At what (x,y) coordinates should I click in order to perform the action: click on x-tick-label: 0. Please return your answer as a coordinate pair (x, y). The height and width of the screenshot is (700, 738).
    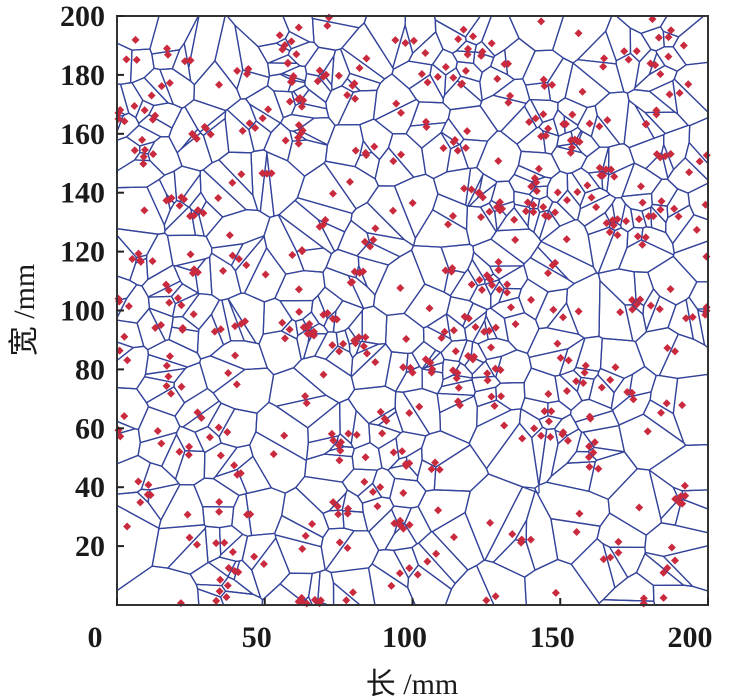
    Looking at the image, I should click on (95, 637).